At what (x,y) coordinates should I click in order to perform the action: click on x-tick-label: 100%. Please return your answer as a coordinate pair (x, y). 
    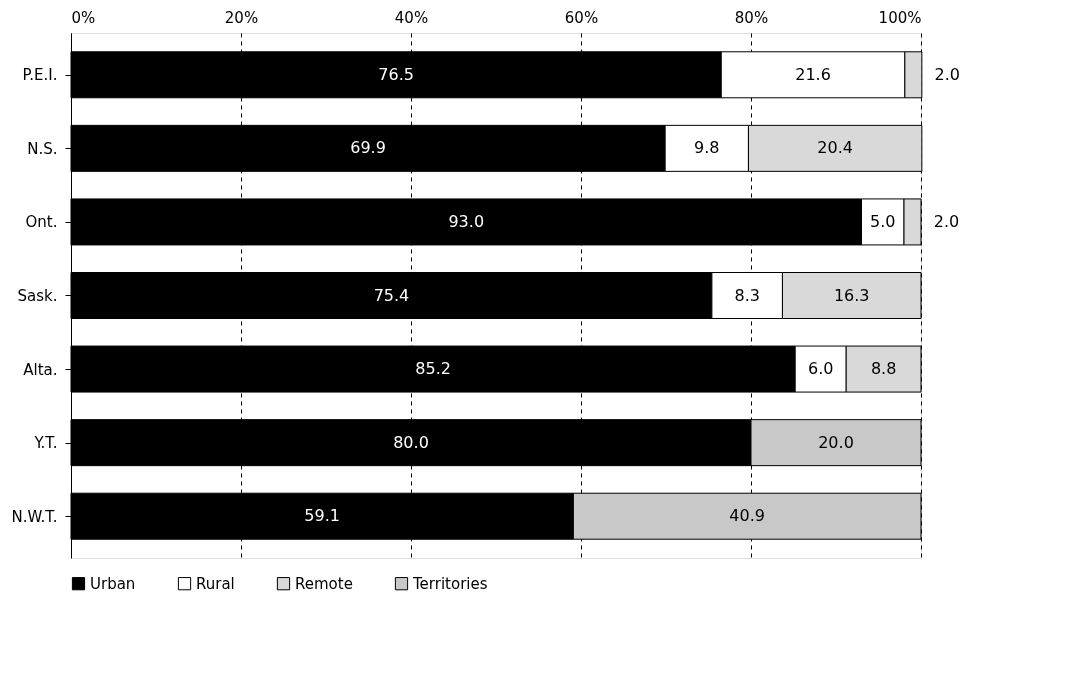
    Looking at the image, I should click on (900, 17).